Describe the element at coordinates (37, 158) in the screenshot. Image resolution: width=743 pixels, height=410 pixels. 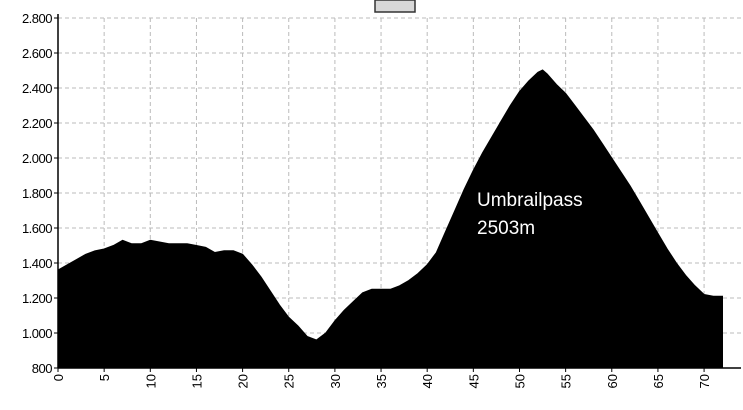
I see `y-tick-label: 2.000` at that location.